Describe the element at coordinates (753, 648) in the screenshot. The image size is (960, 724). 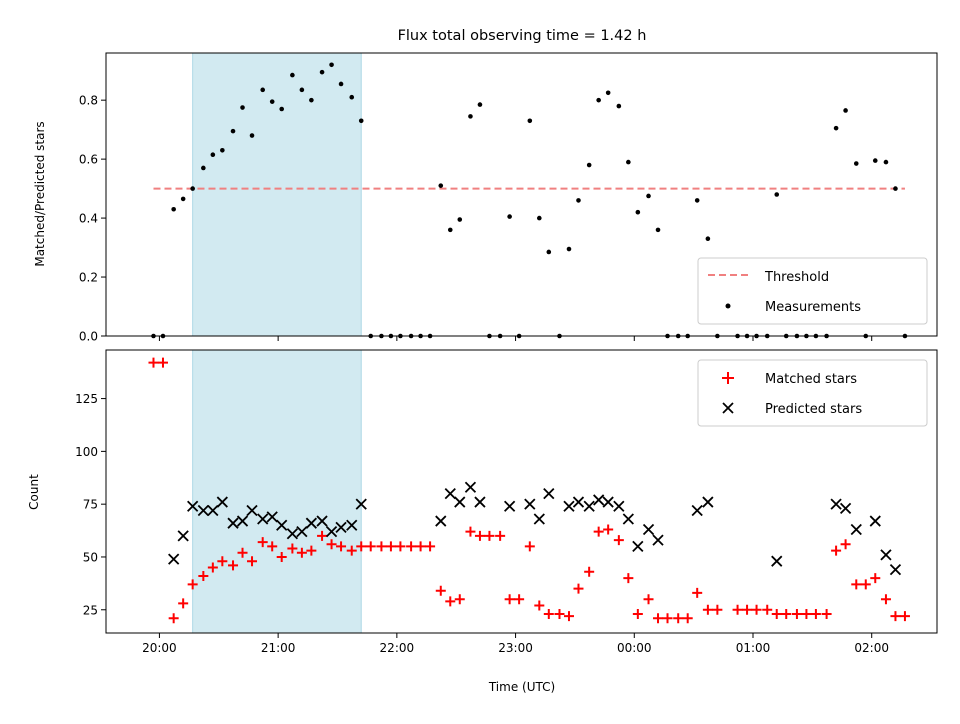
I see `x-tick-label: 01:00` at that location.